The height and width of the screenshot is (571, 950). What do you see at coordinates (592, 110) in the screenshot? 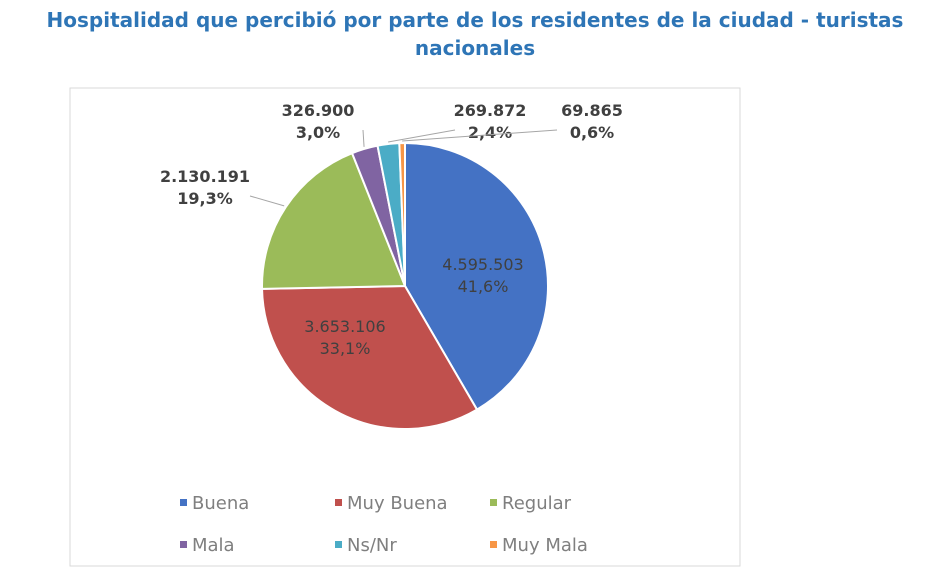
I see `data-label: 69.865` at bounding box center [592, 110].